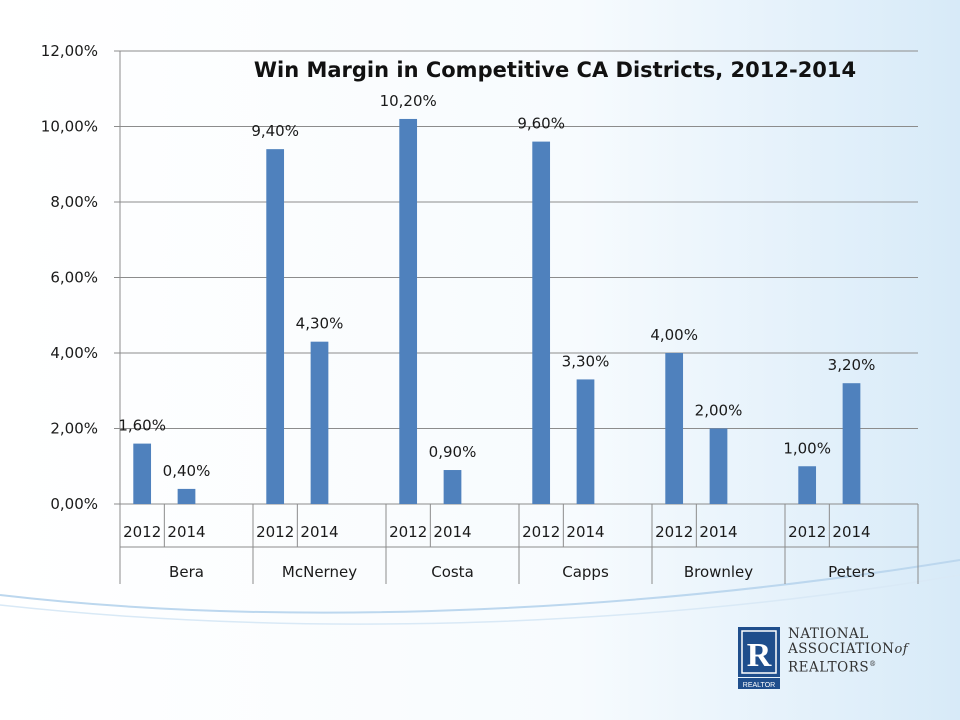 This screenshot has width=960, height=720. What do you see at coordinates (320, 324) in the screenshot?
I see `data-label: 4,30%` at bounding box center [320, 324].